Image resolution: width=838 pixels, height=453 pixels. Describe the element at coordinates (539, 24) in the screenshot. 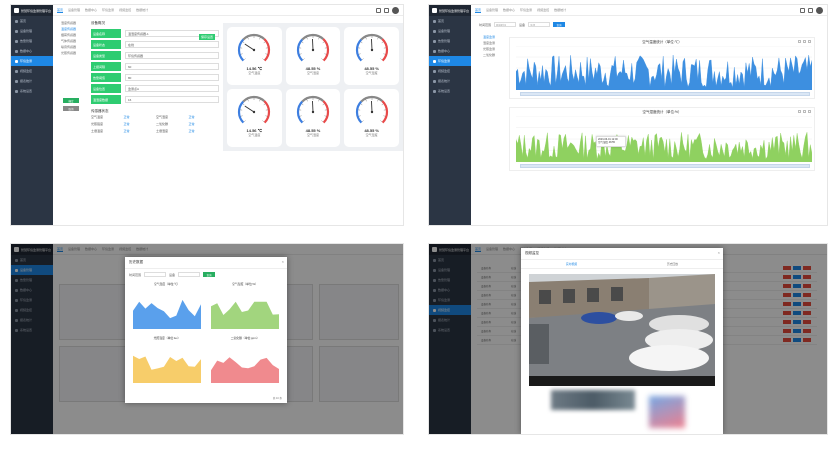

I see `device-select: 全部` at that location.